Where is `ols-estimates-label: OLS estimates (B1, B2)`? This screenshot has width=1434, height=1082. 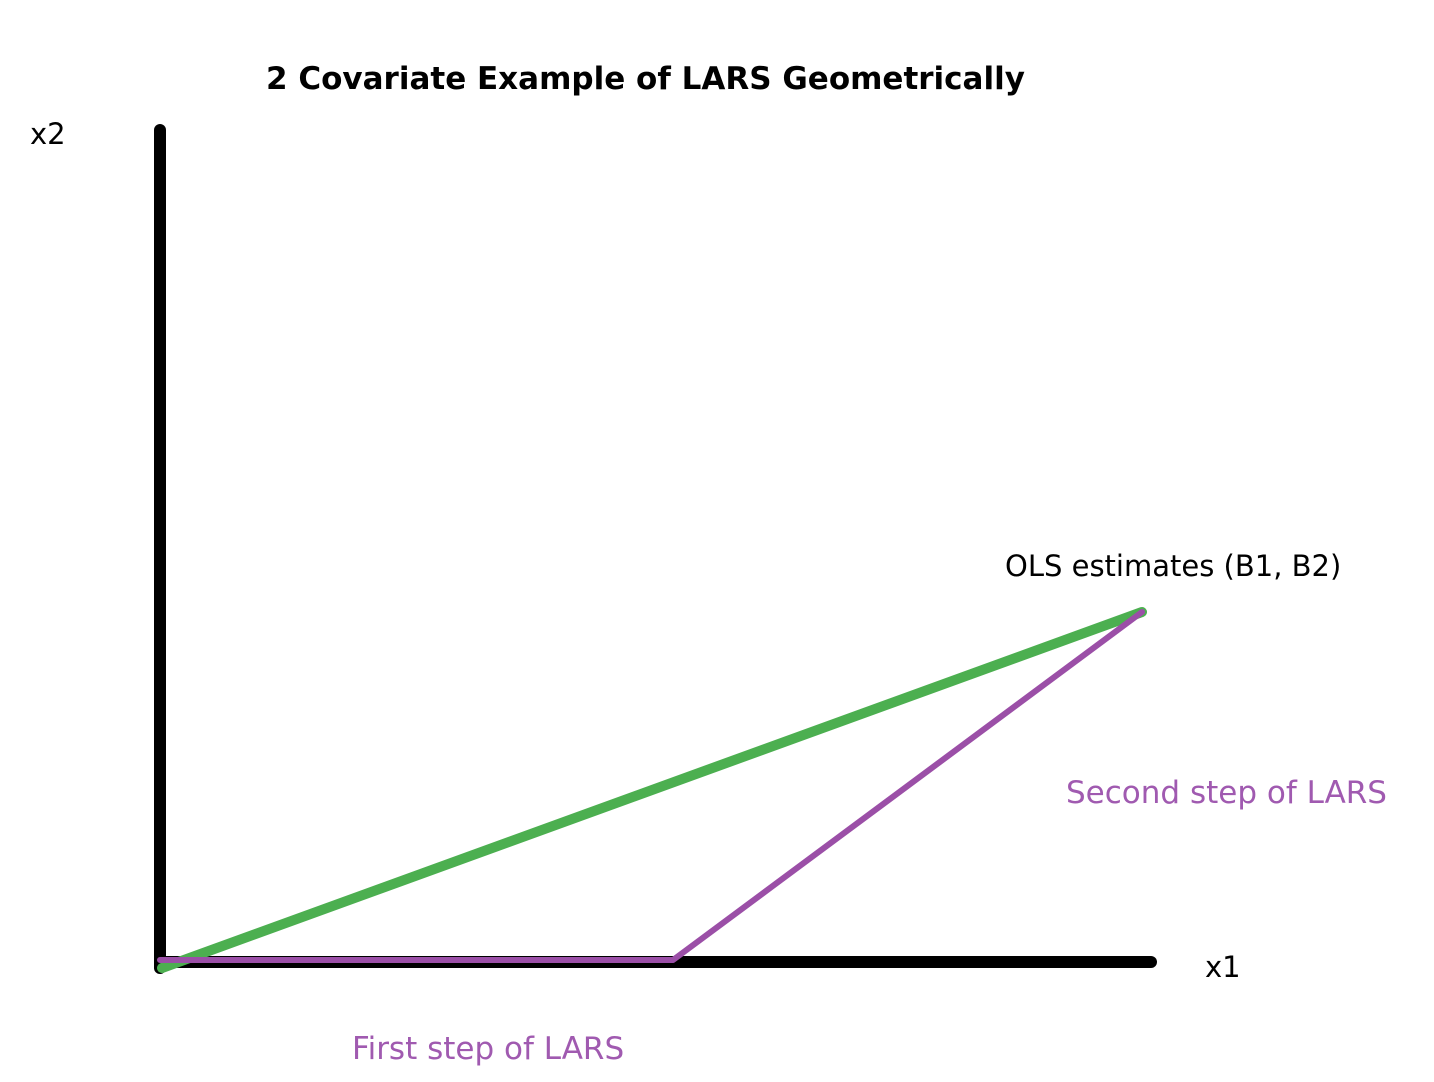 ols-estimates-label: OLS estimates (B1, B2) is located at coordinates (1173, 566).